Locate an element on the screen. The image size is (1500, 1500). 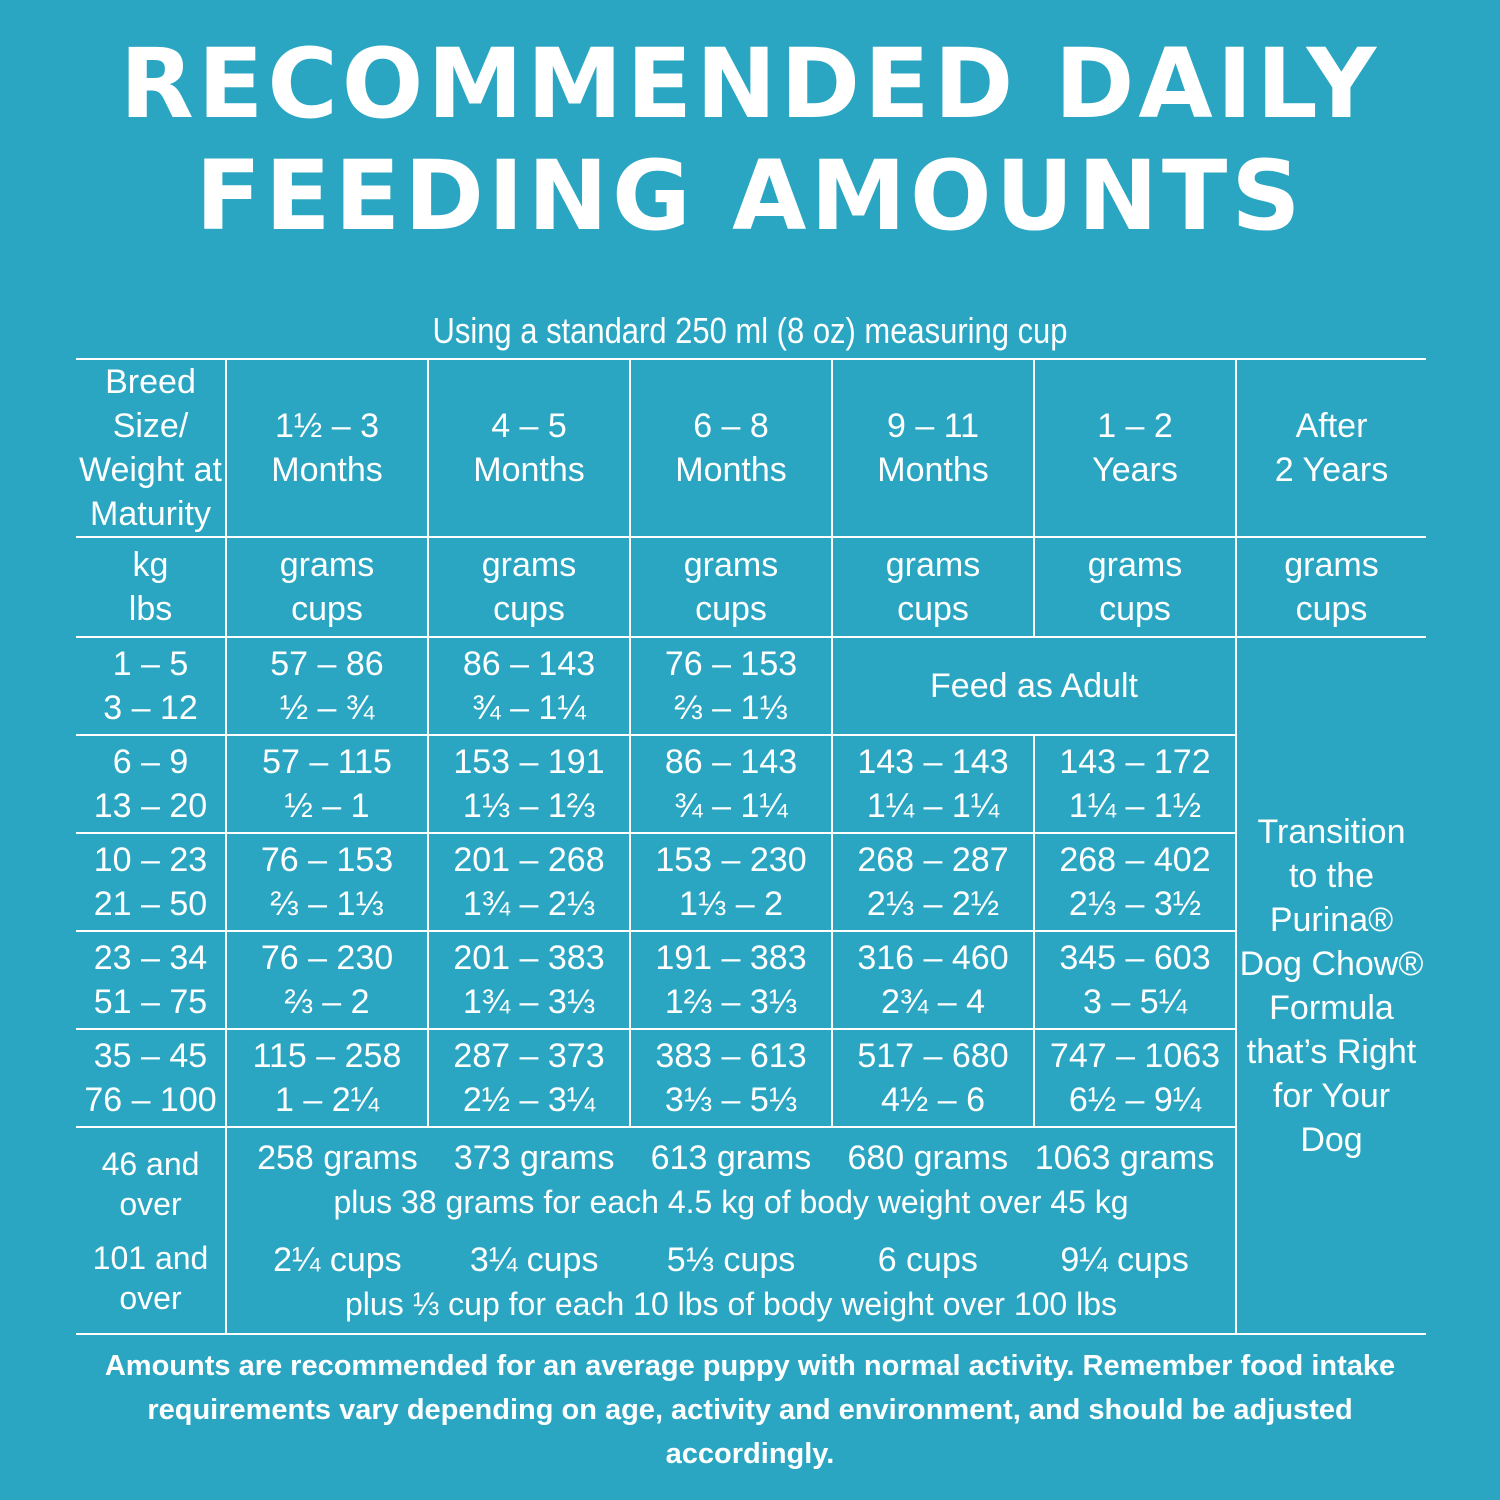
age-header-4: 9 – 11 Months is located at coordinates (933, 448).